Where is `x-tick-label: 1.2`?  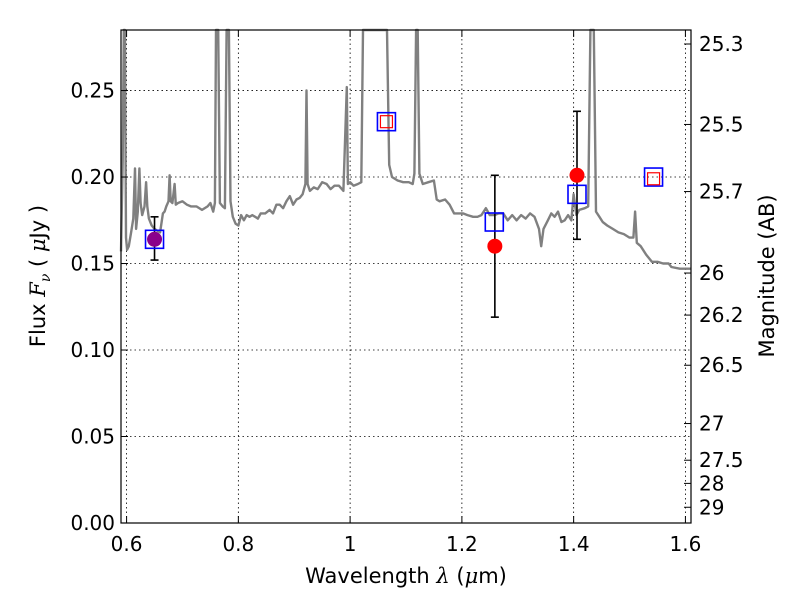 x-tick-label: 1.2 is located at coordinates (462, 544).